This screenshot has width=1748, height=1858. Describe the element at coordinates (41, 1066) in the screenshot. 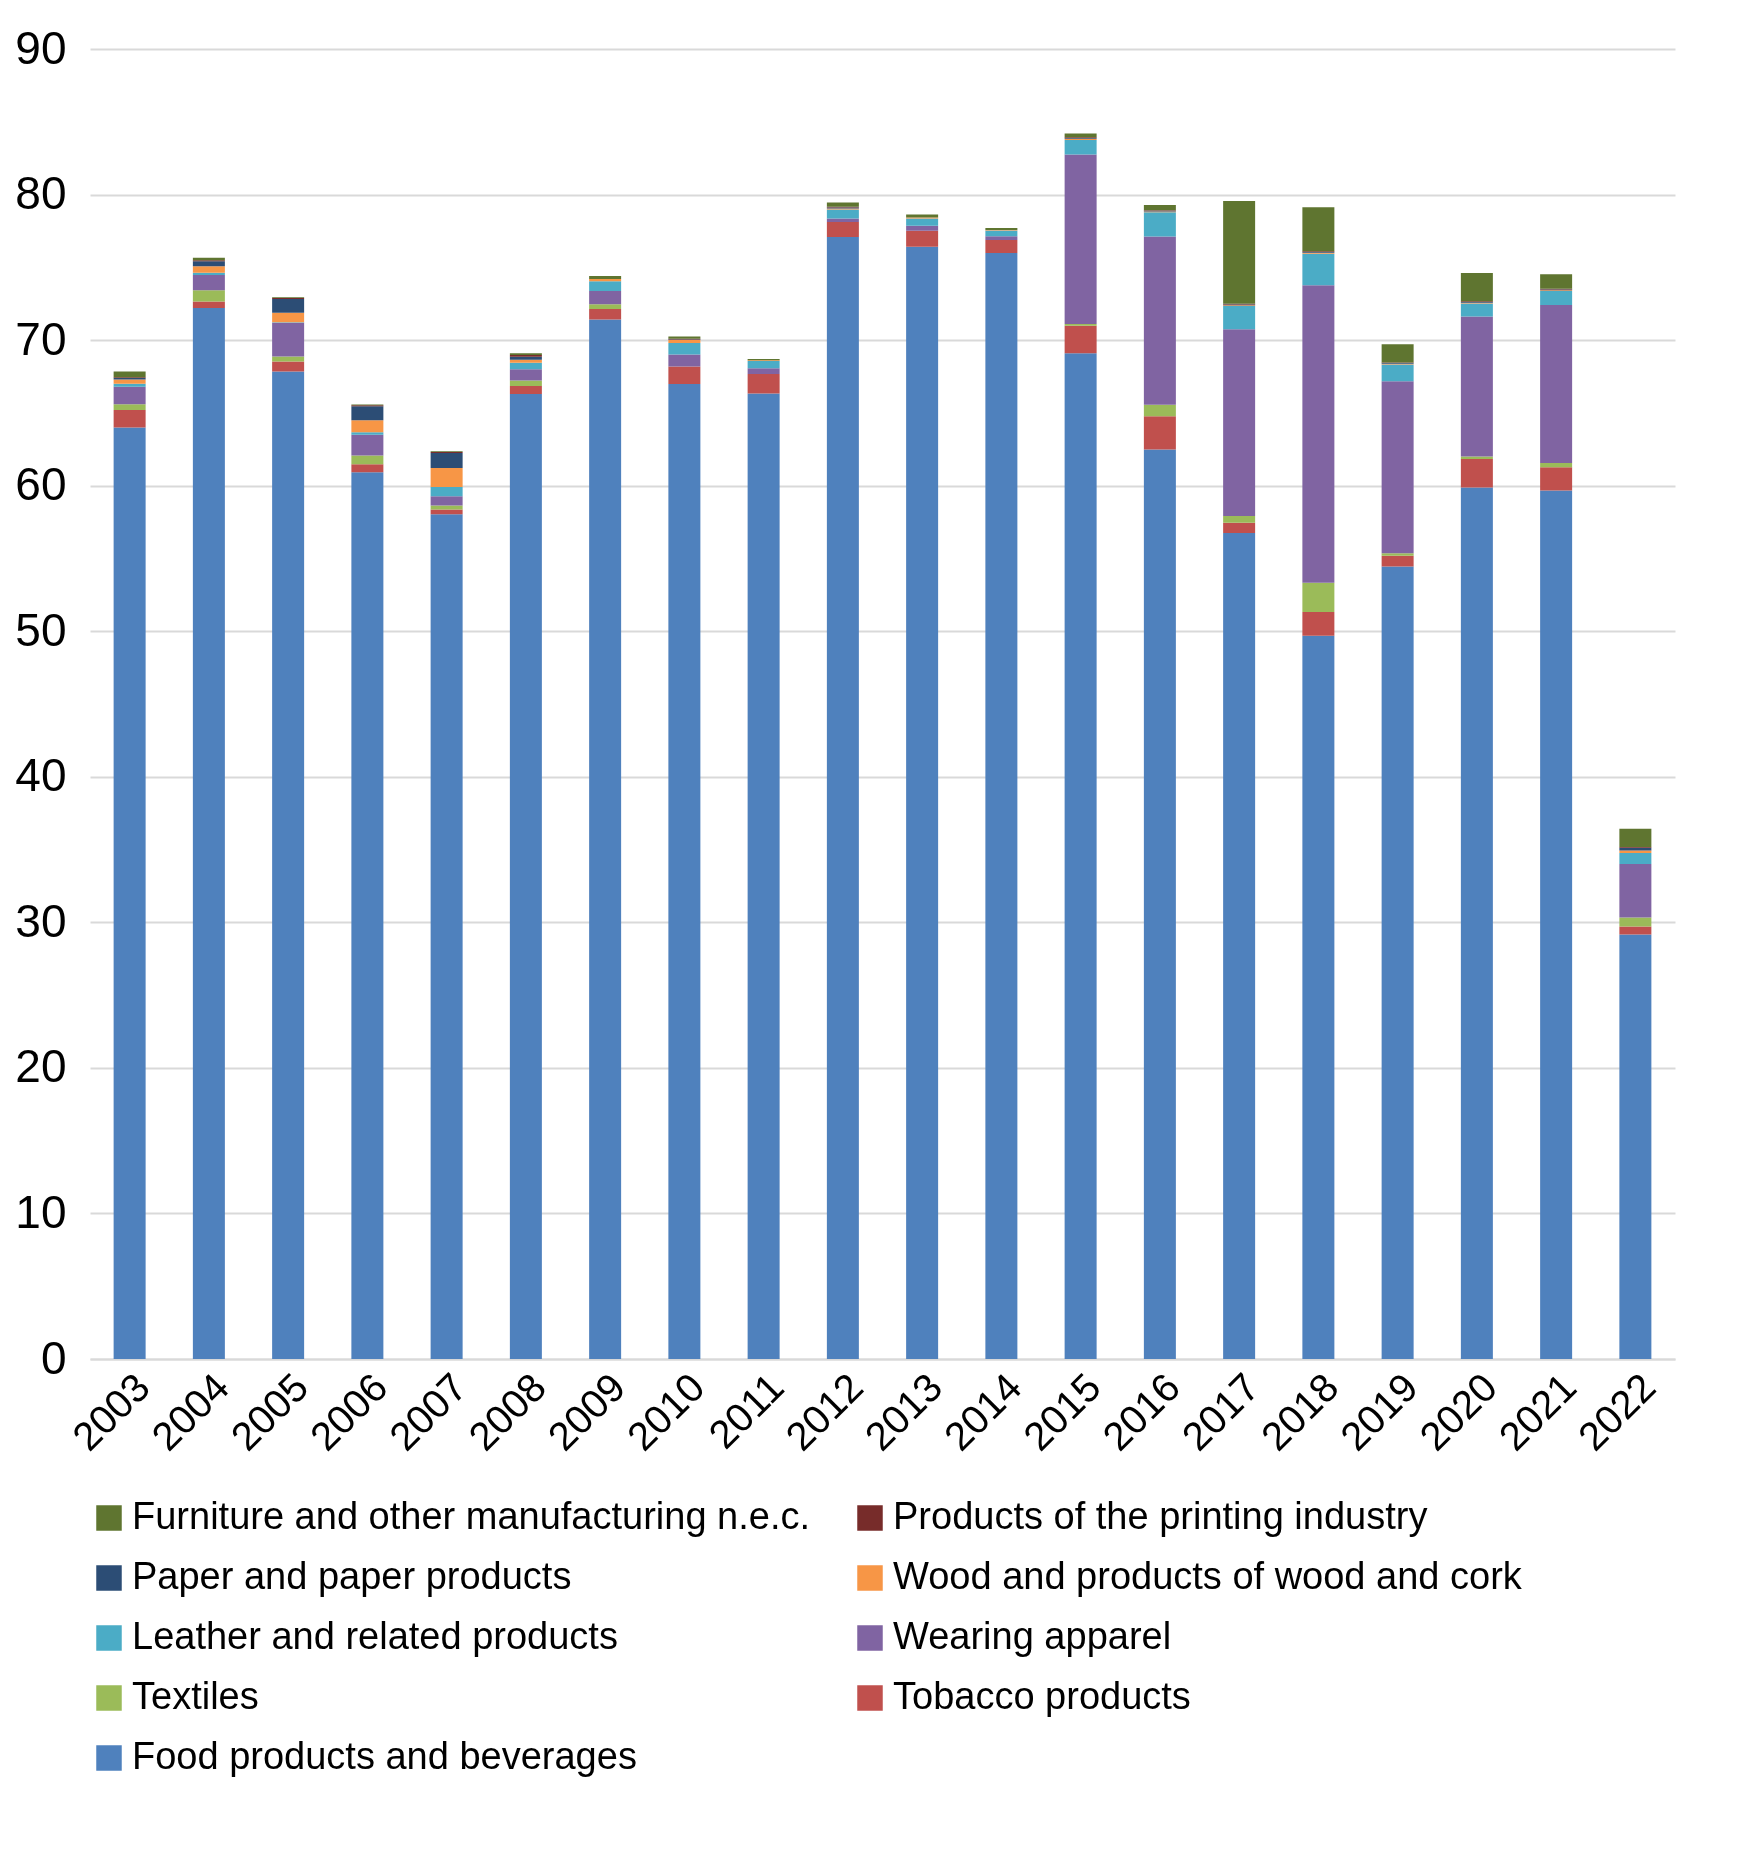

I see `y-tick-label: 20` at that location.